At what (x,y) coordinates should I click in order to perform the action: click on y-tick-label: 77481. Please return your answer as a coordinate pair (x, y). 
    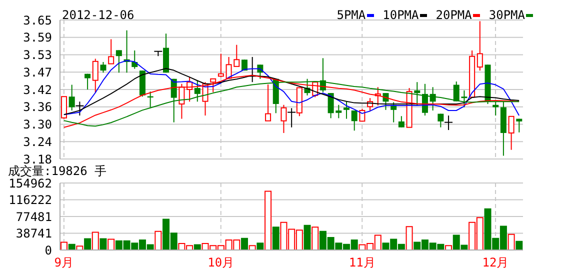
    Looking at the image, I should click on (34, 217).